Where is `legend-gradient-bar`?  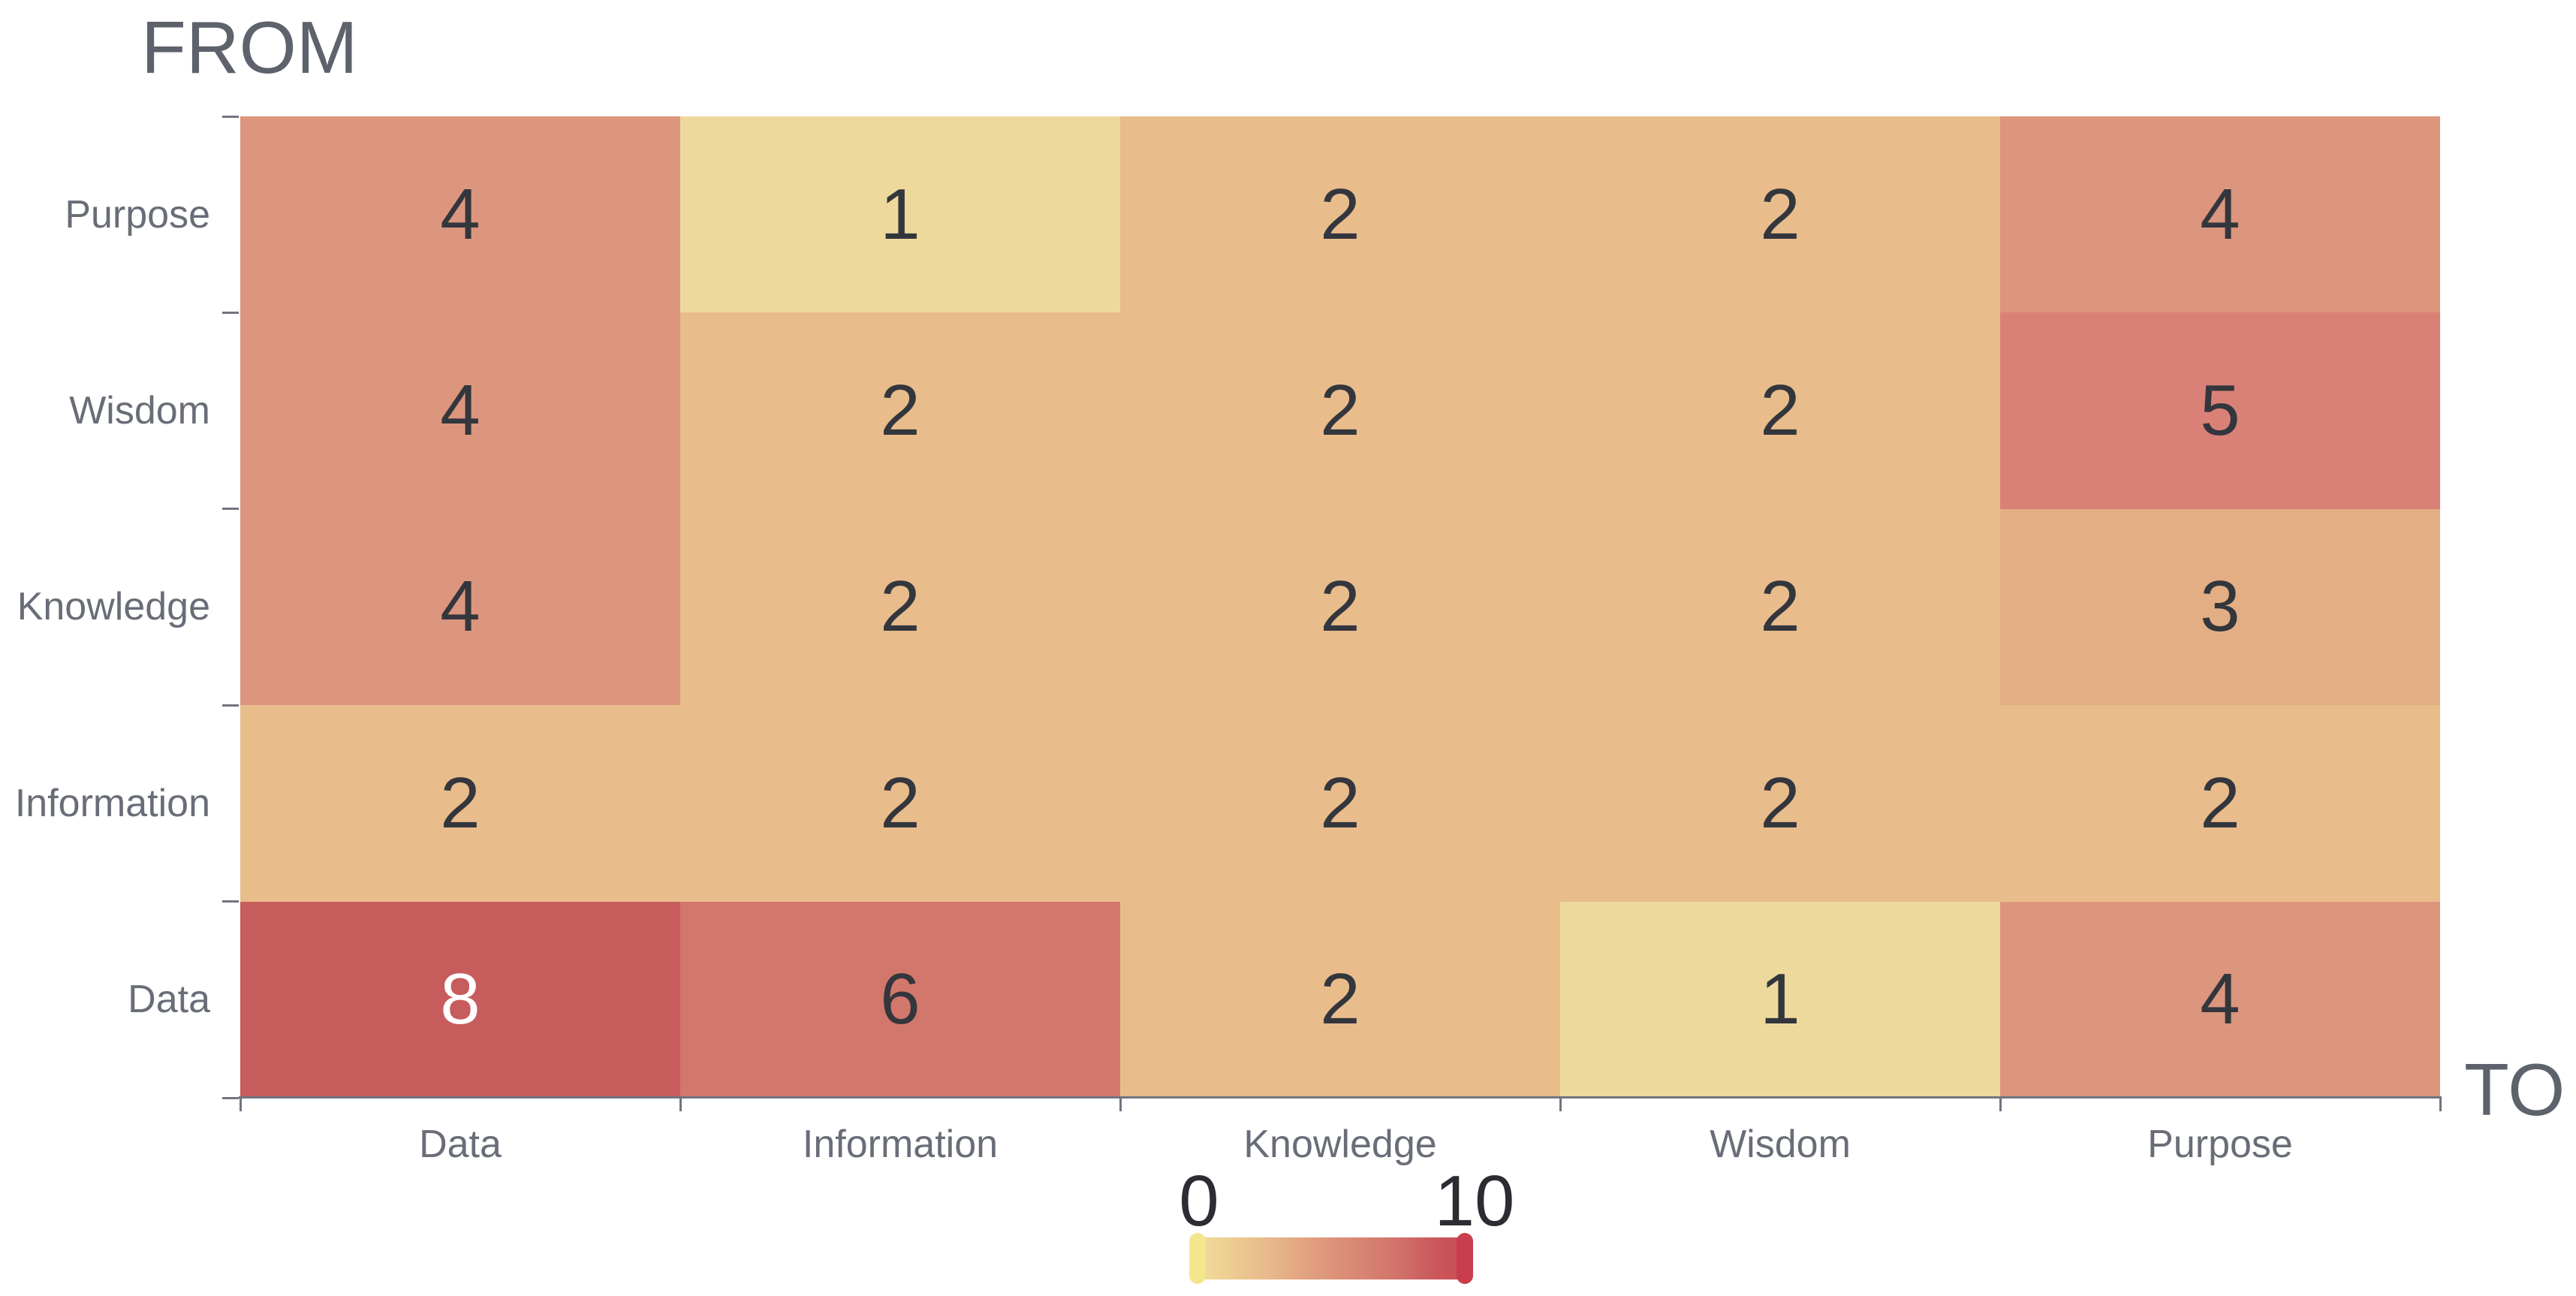
legend-gradient-bar is located at coordinates (1332, 1258).